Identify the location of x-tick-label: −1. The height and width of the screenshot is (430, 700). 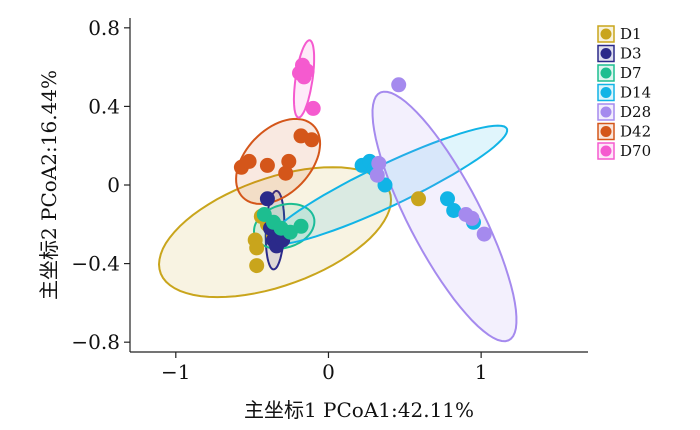
(175, 372).